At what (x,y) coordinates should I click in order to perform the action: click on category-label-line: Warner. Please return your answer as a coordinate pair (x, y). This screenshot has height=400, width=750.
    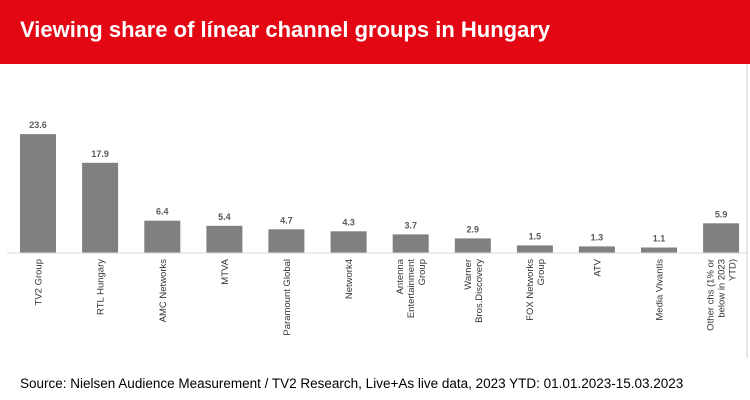
    Looking at the image, I should click on (468, 274).